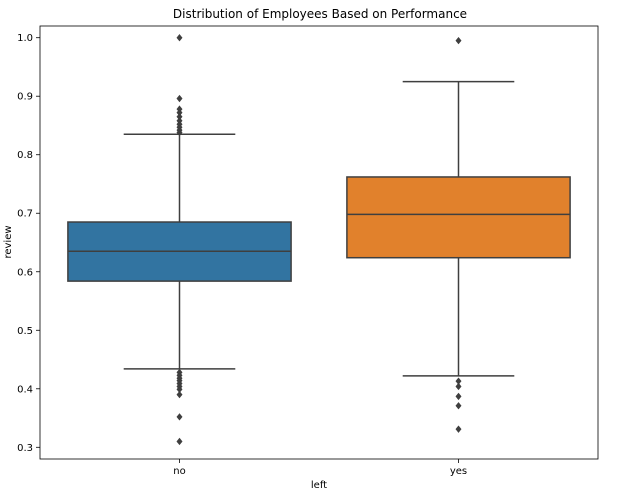  I want to click on y-tick-label: 0.6, so click(25, 272).